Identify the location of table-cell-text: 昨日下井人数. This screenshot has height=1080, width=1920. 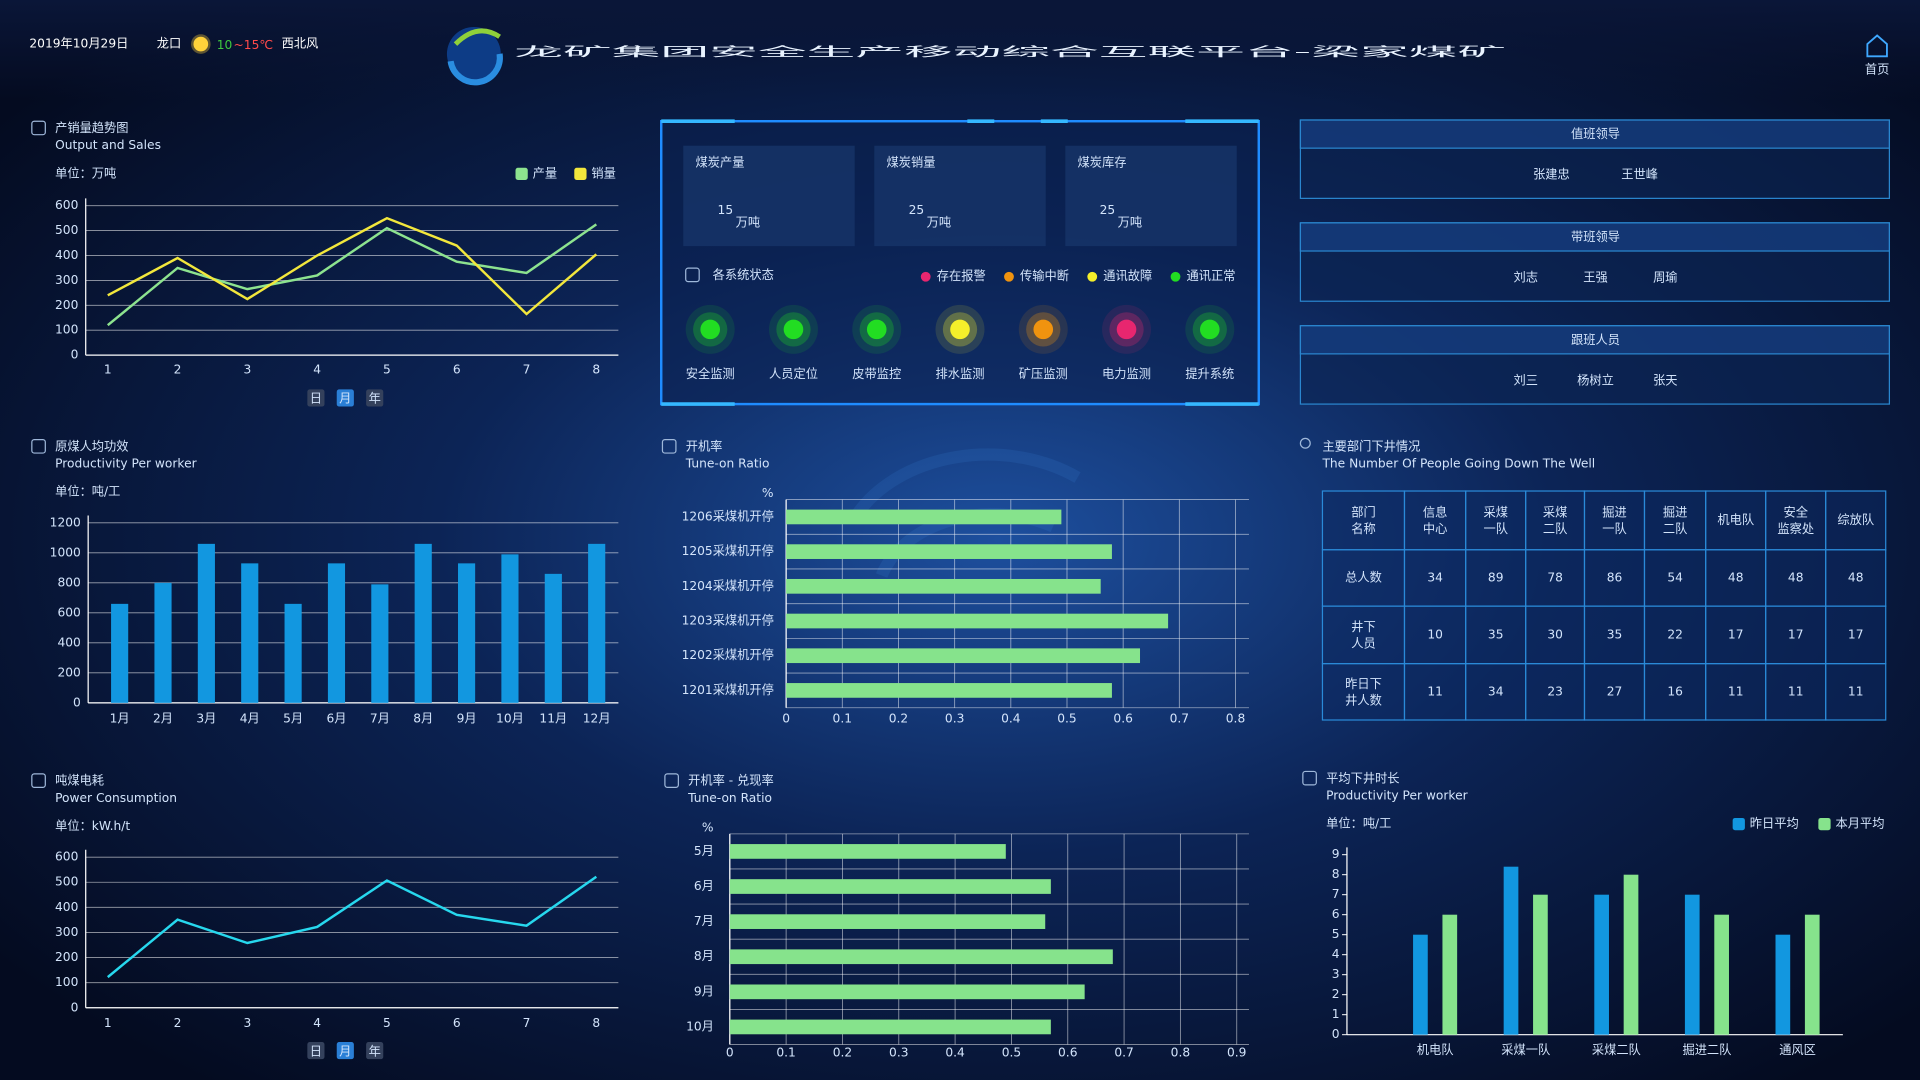
(1363, 691).